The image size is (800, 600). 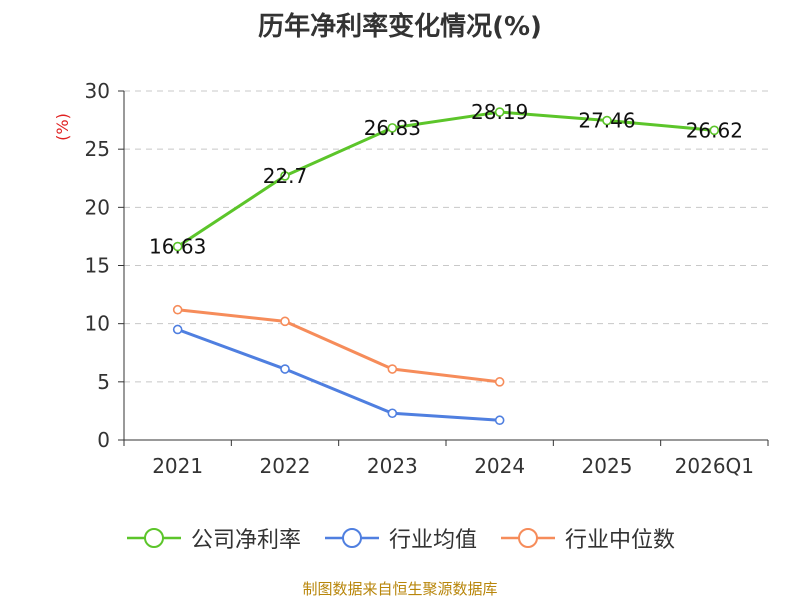 I want to click on legend-label: 公司净利率, so click(x=245, y=540).